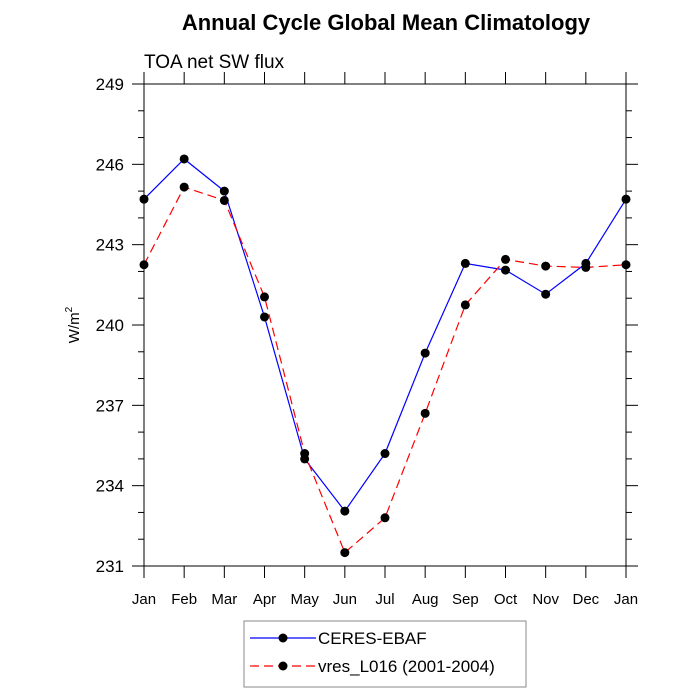 This screenshot has height=700, width=700. I want to click on svg-text: W/m2, so click(73, 324).